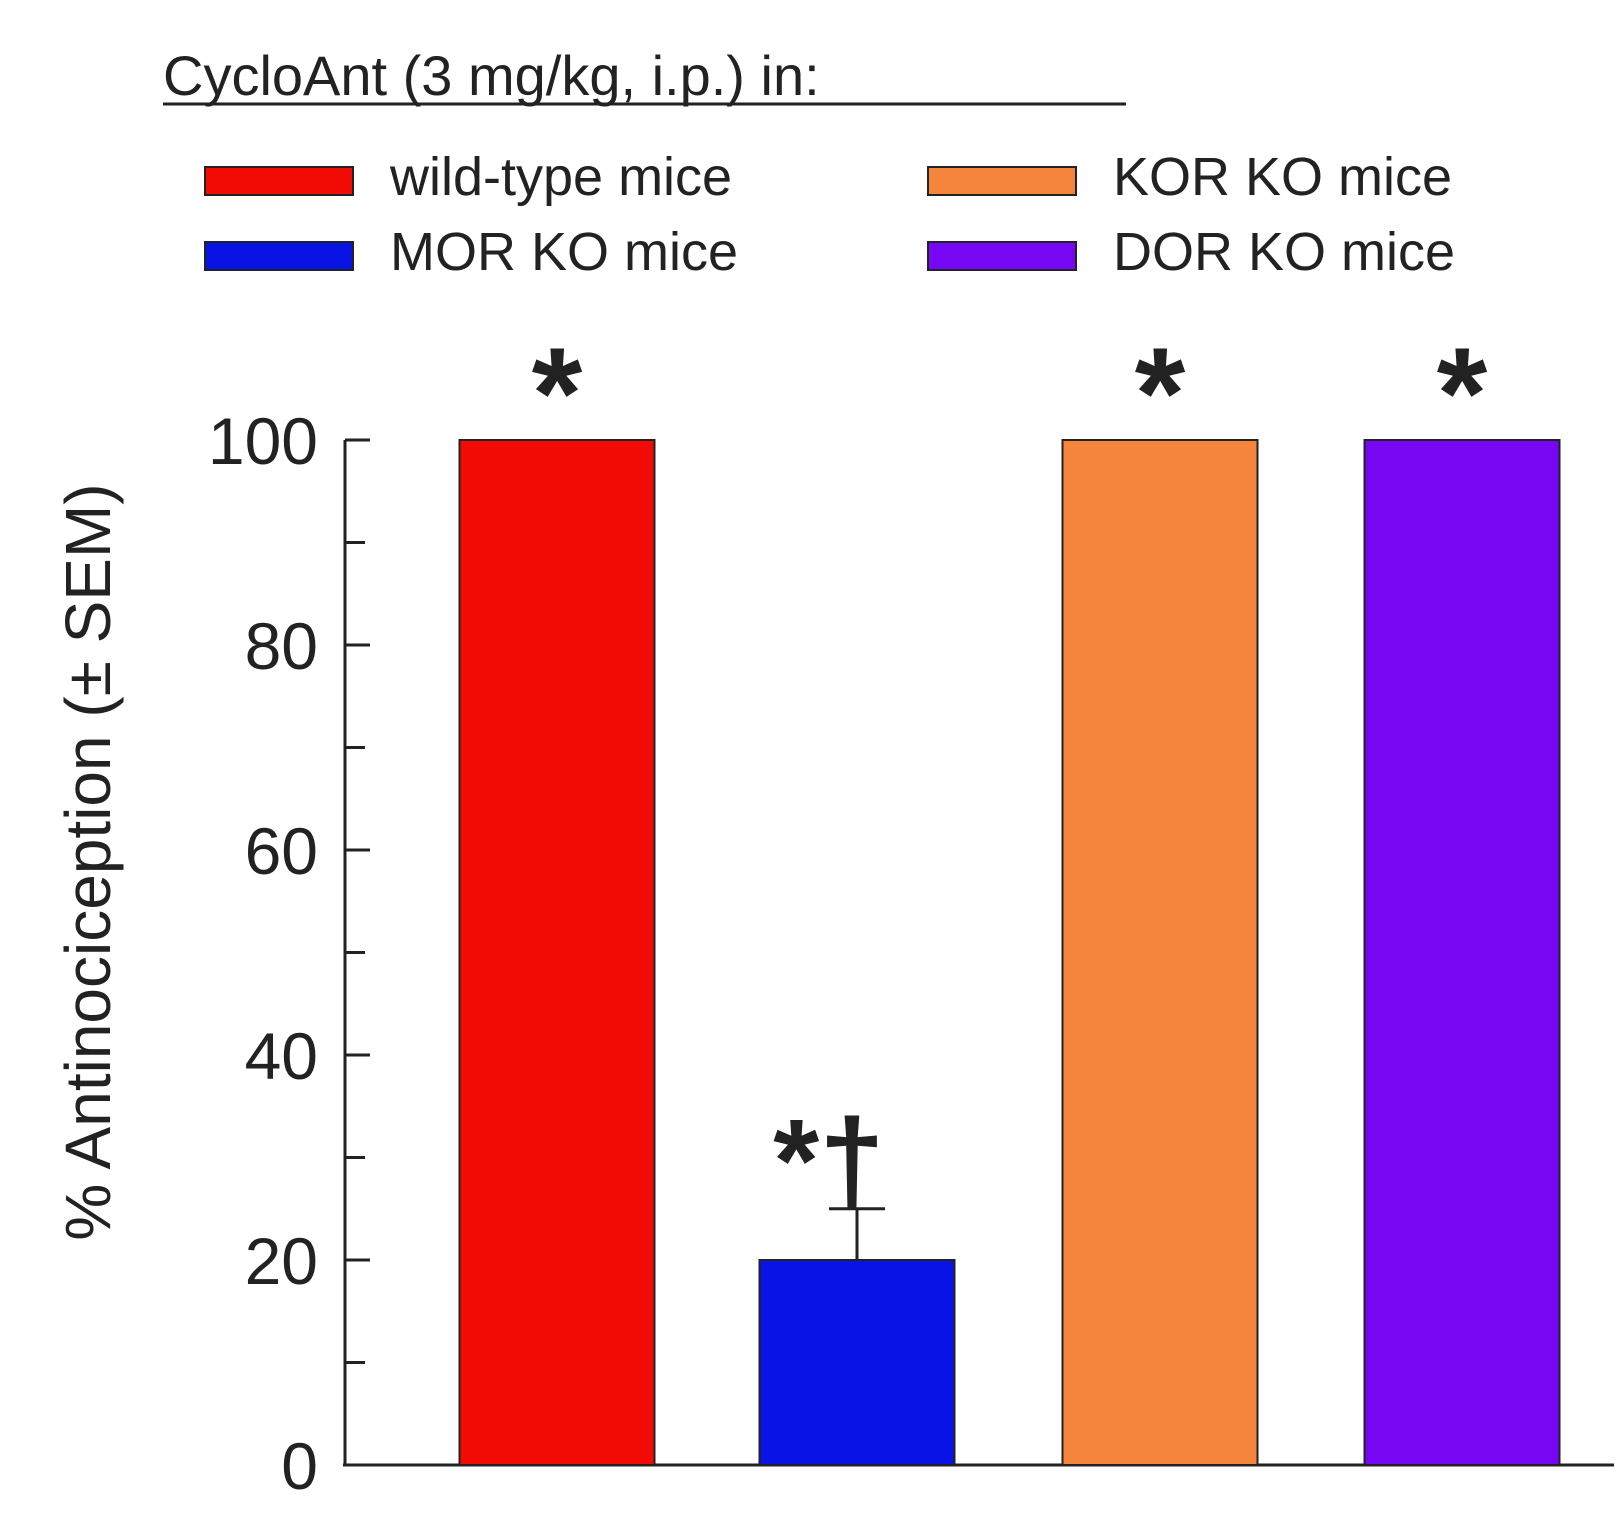  Describe the element at coordinates (557, 393) in the screenshot. I see `annotation-1: *` at that location.